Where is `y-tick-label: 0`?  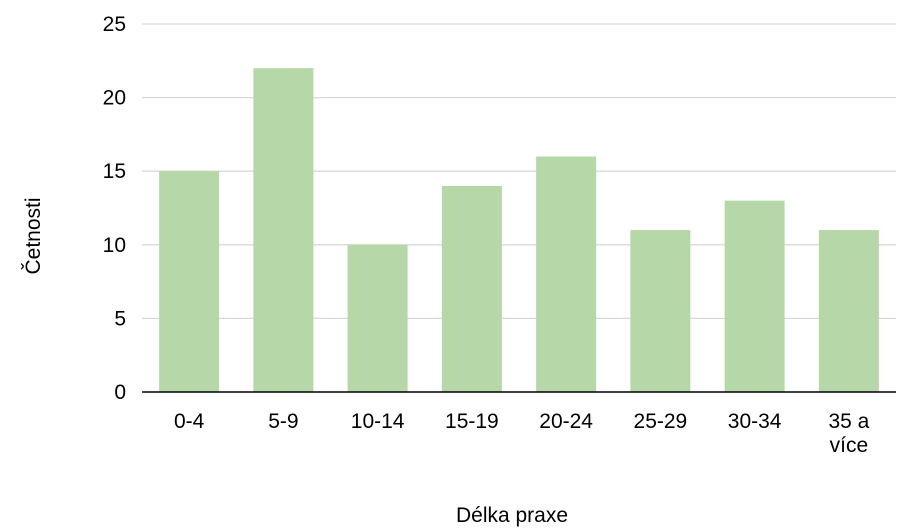 y-tick-label: 0 is located at coordinates (120, 392).